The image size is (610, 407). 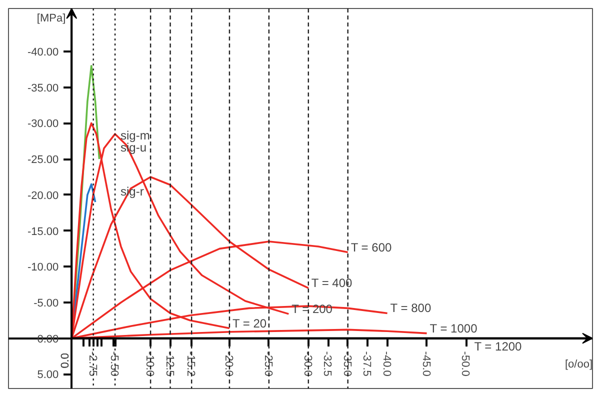 I want to click on y-tick-label: -10.00, so click(x=43, y=268).